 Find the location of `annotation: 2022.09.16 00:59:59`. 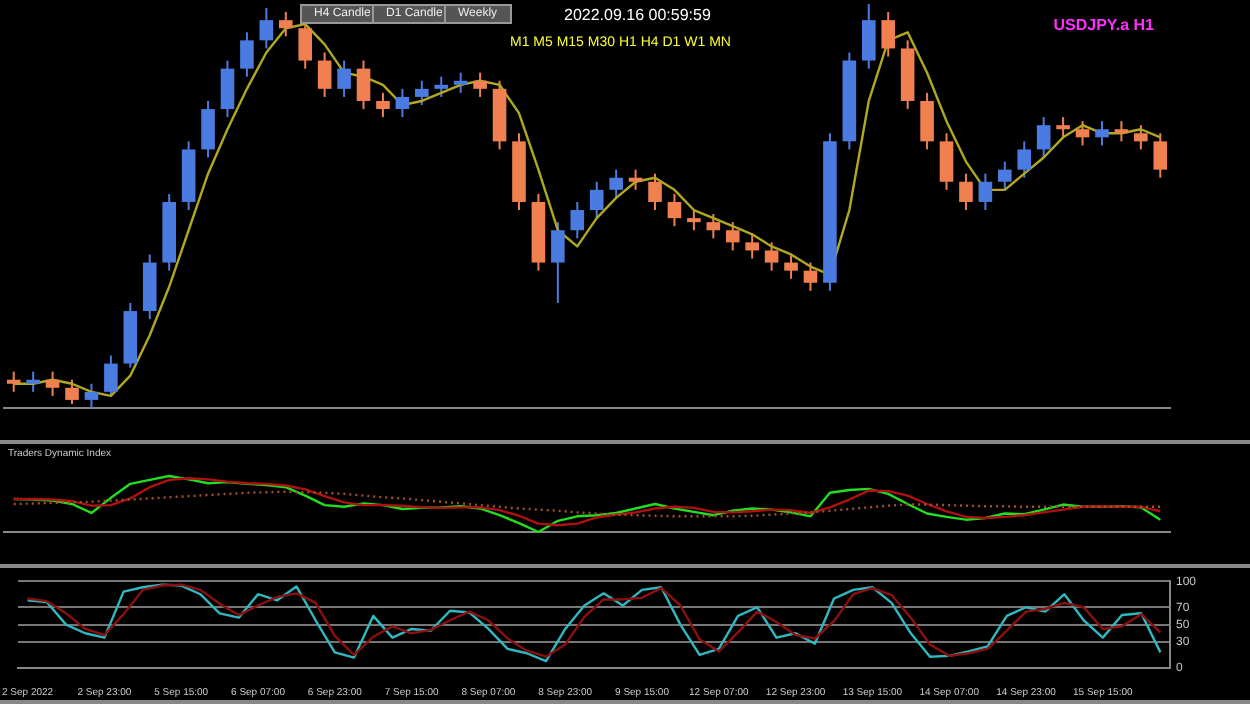

annotation: 2022.09.16 00:59:59 is located at coordinates (637, 15).